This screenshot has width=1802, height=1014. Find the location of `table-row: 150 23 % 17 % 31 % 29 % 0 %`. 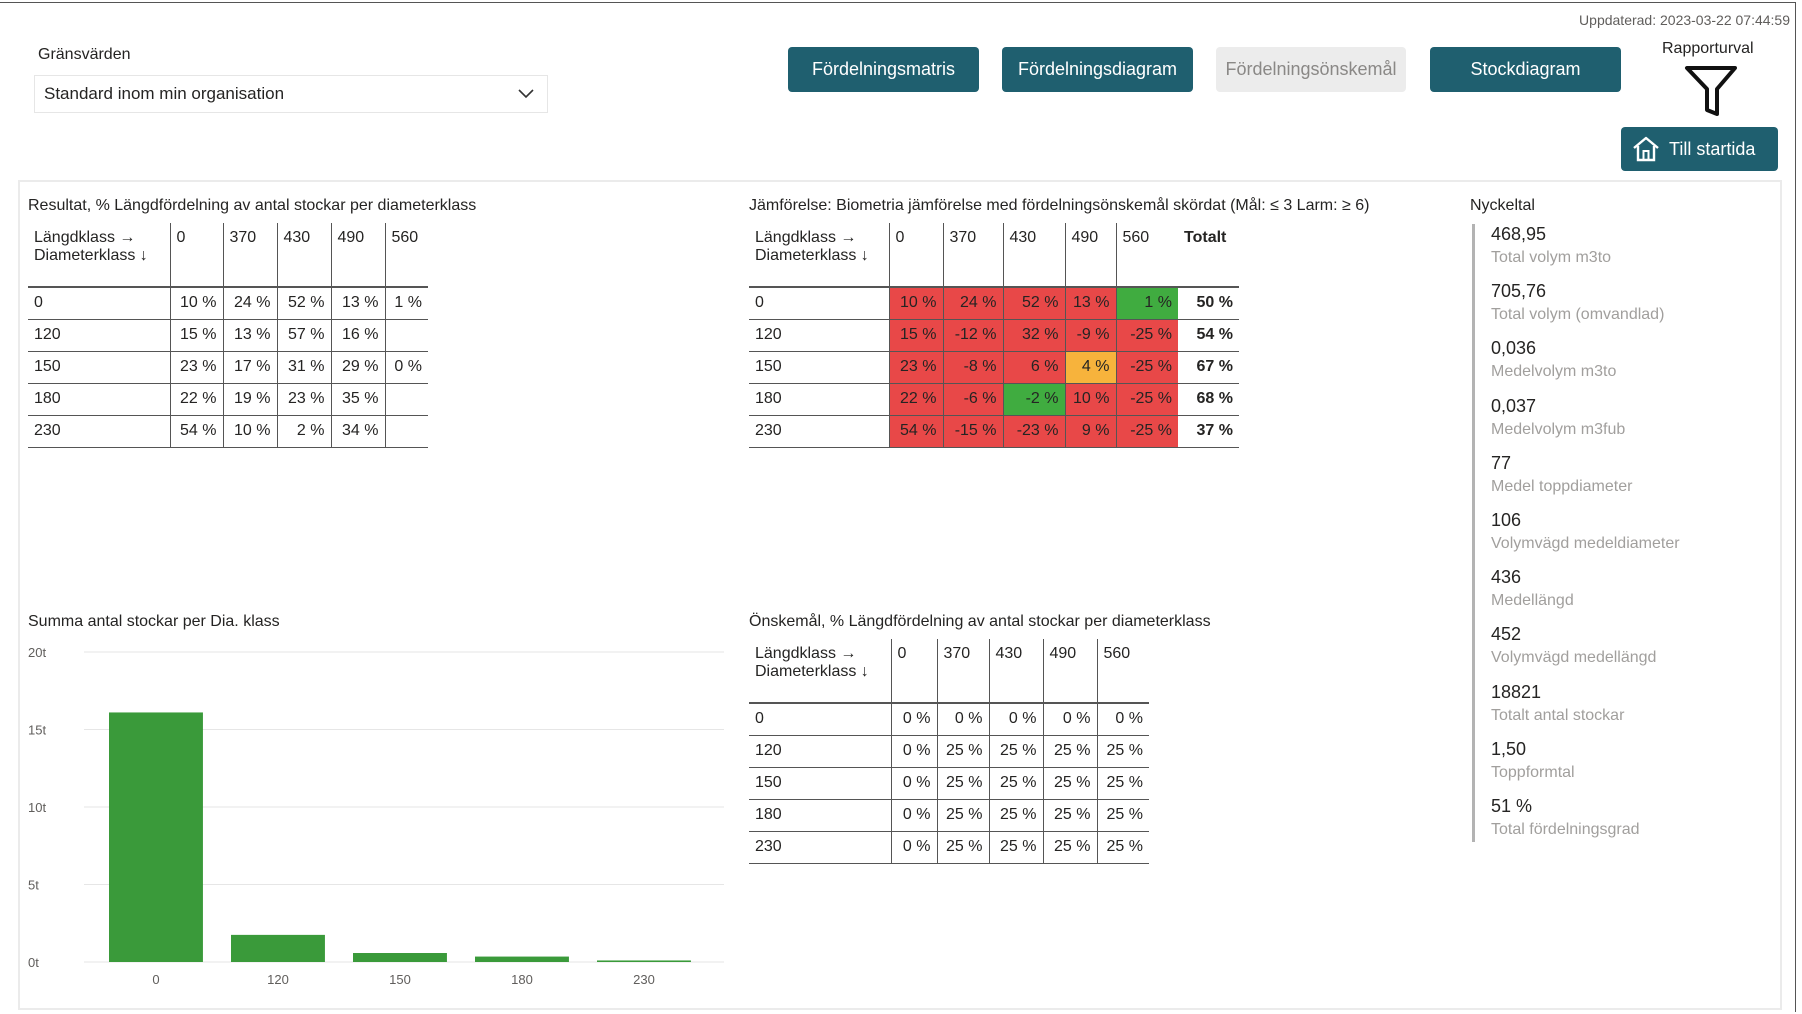

table-row: 150 23 % 17 % 31 % 29 % 0 % is located at coordinates (228, 367).